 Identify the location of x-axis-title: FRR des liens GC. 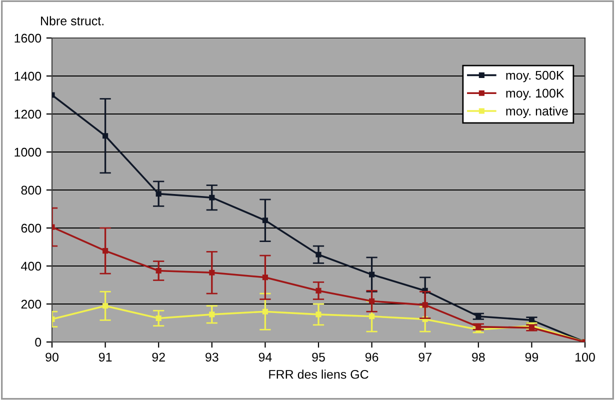
(318, 374).